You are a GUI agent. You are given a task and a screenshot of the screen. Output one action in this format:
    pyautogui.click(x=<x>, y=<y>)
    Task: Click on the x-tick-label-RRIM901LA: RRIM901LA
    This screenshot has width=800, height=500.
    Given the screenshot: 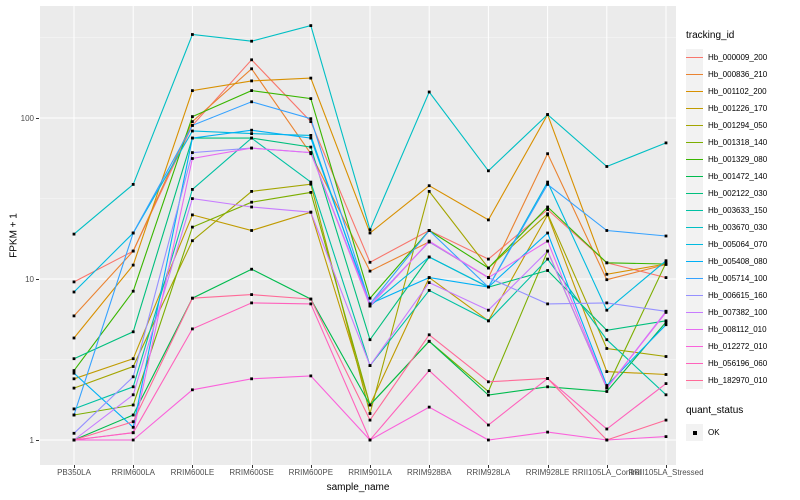 What is the action you would take?
    pyautogui.click(x=370, y=472)
    